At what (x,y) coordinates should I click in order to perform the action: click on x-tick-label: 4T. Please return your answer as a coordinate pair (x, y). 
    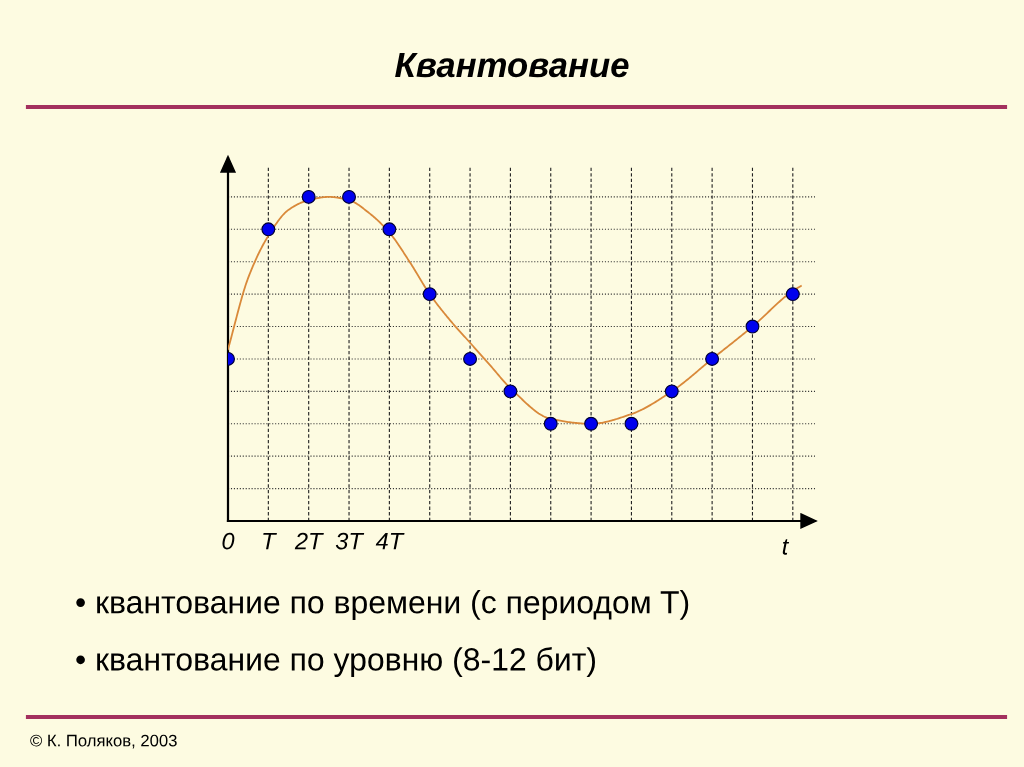
    Looking at the image, I should click on (390, 541).